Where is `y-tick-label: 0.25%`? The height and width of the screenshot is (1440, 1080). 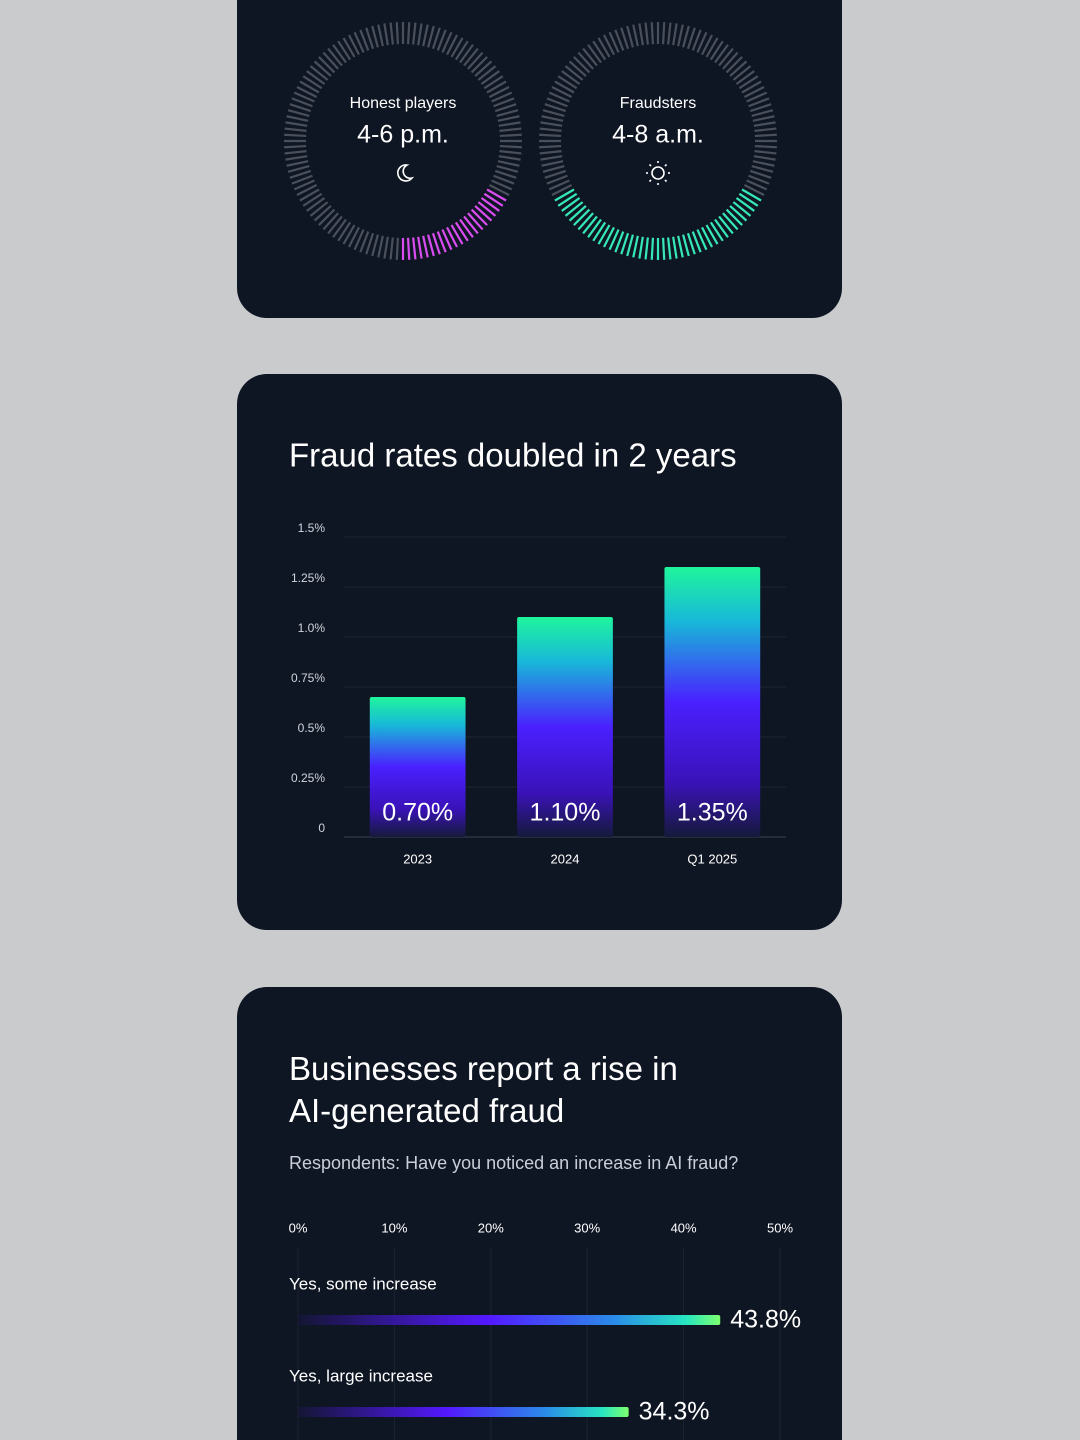 y-tick-label: 0.25% is located at coordinates (308, 778).